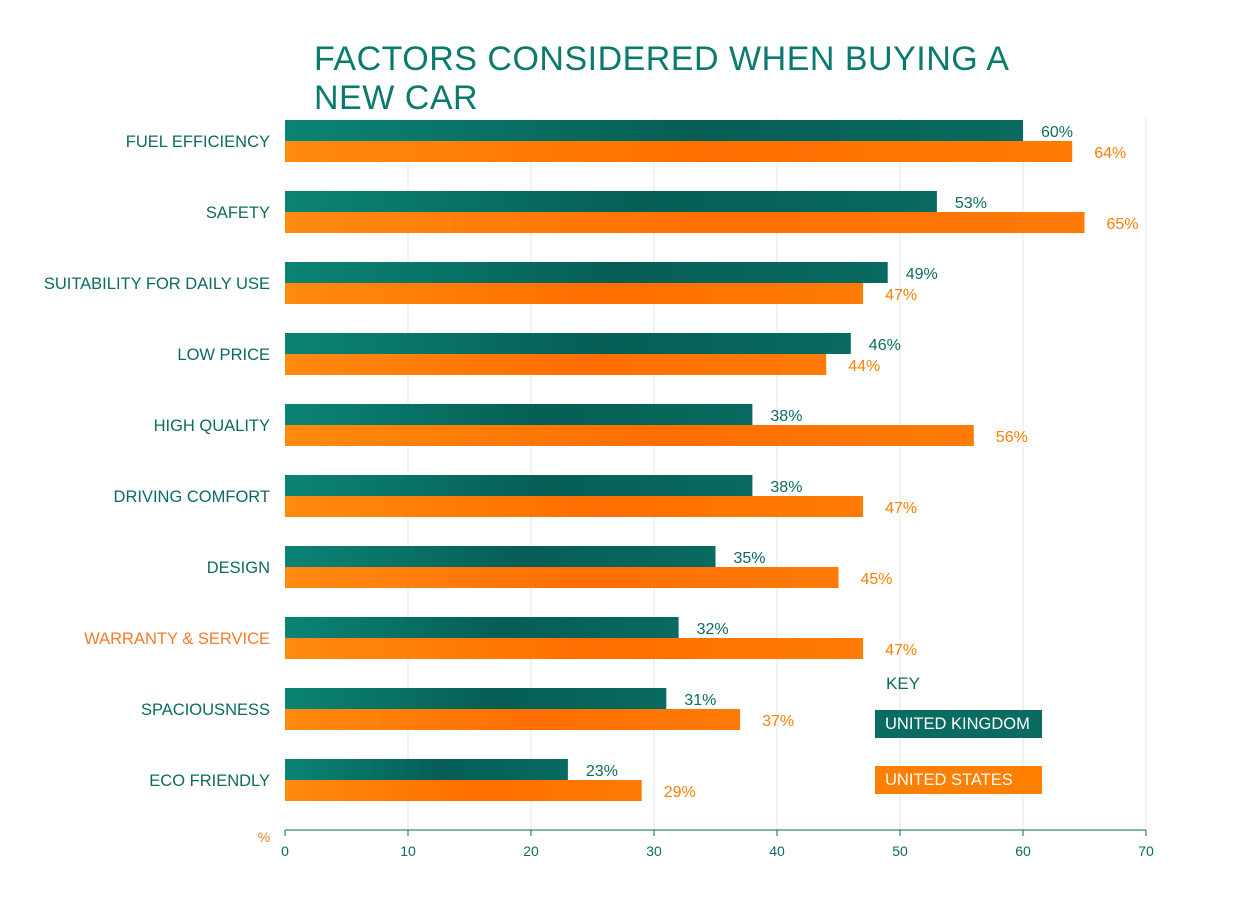 This screenshot has height=921, width=1239. What do you see at coordinates (778, 721) in the screenshot?
I see `data-label-us: 37%` at bounding box center [778, 721].